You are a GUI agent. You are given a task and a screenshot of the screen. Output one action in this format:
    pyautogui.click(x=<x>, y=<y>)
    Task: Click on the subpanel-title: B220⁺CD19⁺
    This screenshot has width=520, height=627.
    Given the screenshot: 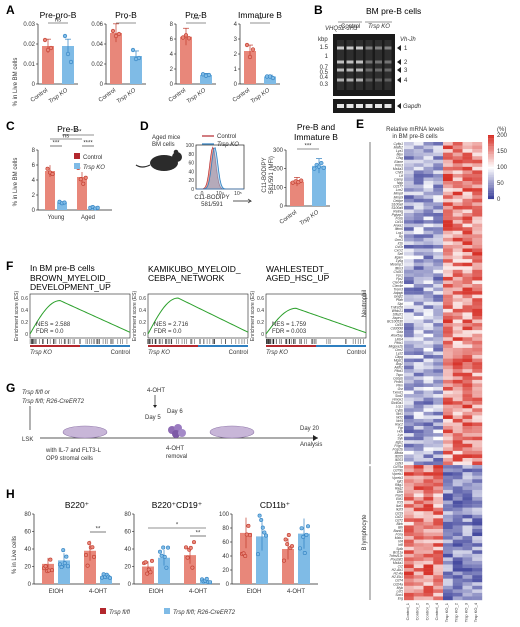 What is the action you would take?
    pyautogui.click(x=177, y=505)
    